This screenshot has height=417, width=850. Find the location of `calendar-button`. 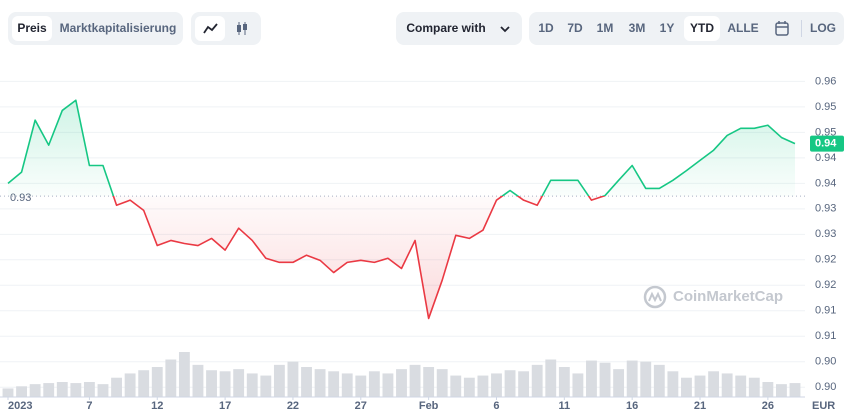

calendar-button is located at coordinates (782, 28).